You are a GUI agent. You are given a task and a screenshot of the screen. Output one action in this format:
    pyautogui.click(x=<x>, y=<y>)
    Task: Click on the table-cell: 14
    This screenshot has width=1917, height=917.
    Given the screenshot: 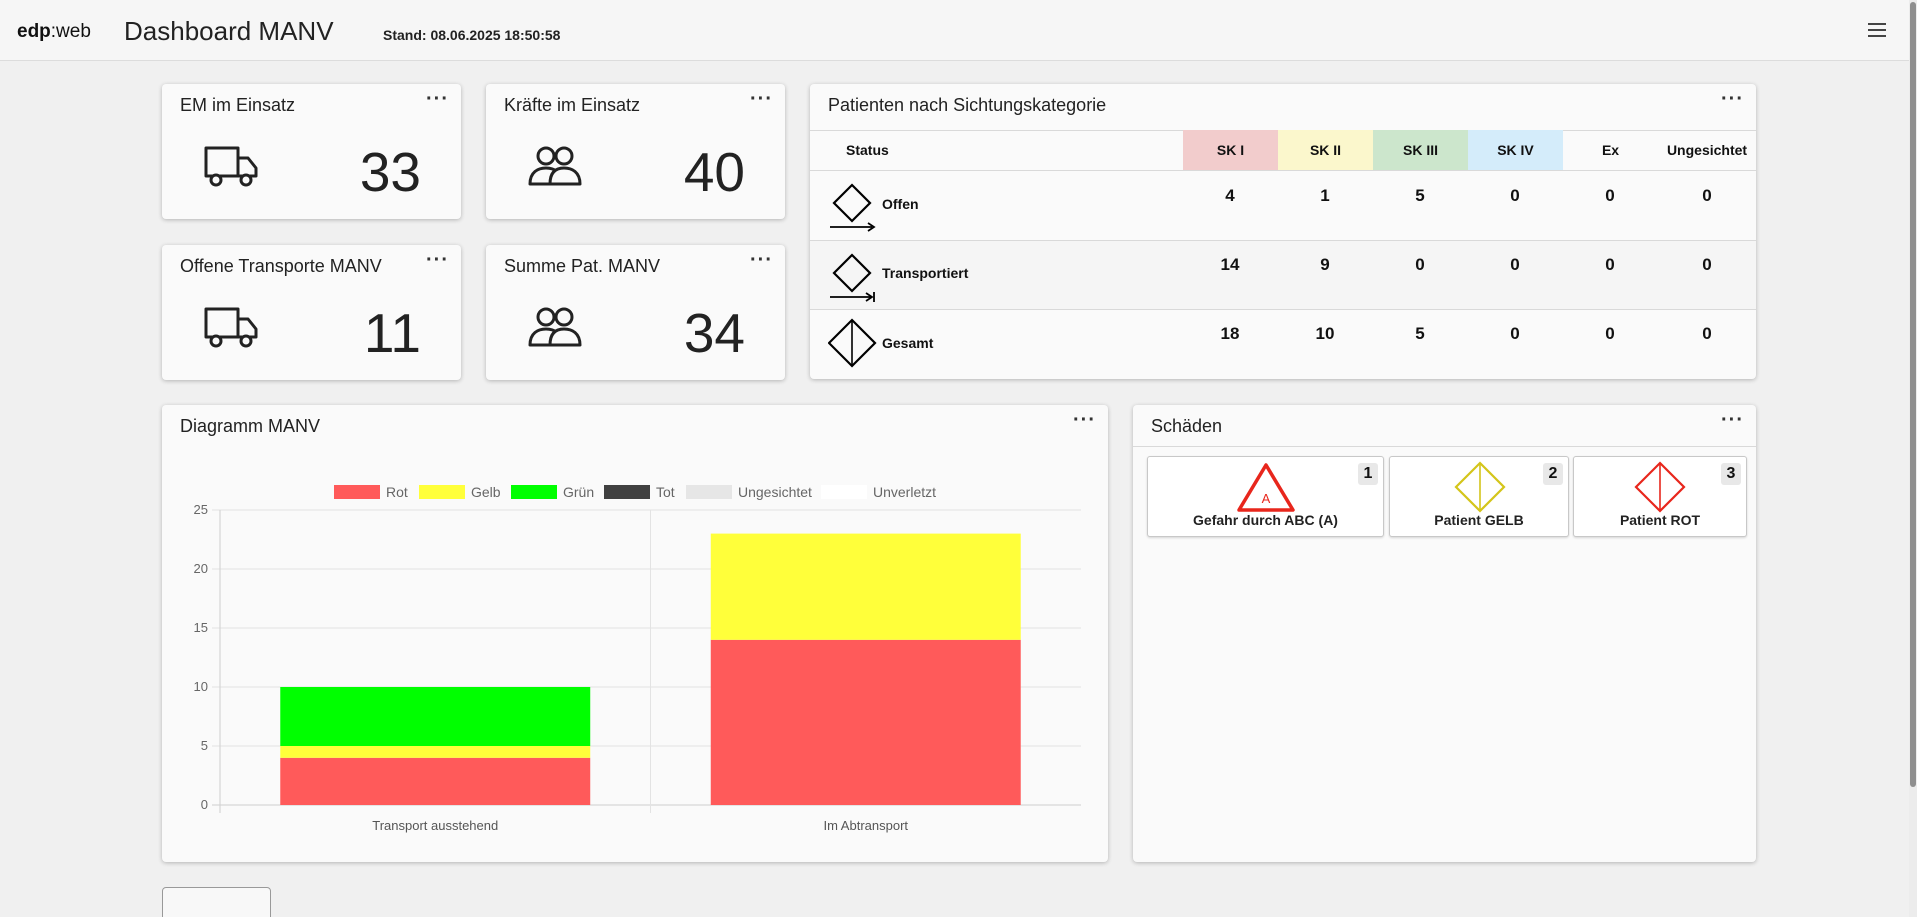 What is the action you would take?
    pyautogui.click(x=1230, y=264)
    